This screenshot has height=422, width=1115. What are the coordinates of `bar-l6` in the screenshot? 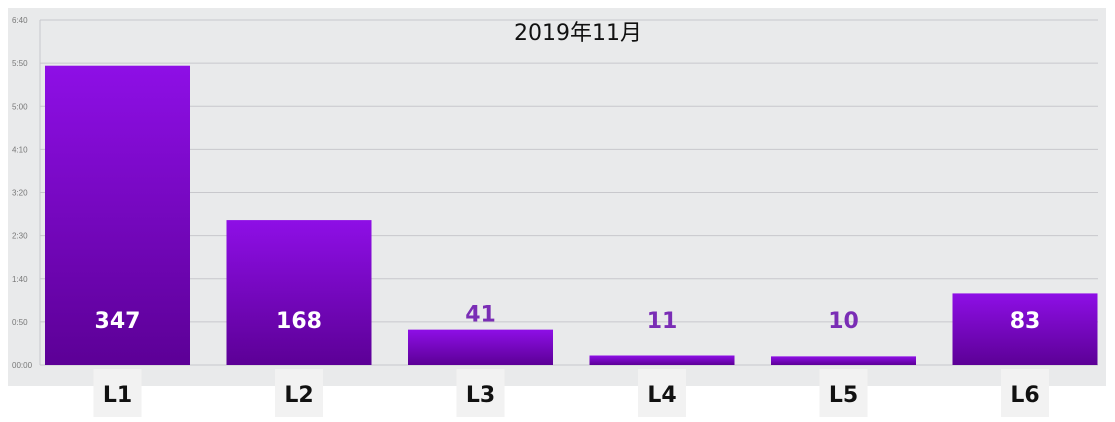 It's located at (1025, 329).